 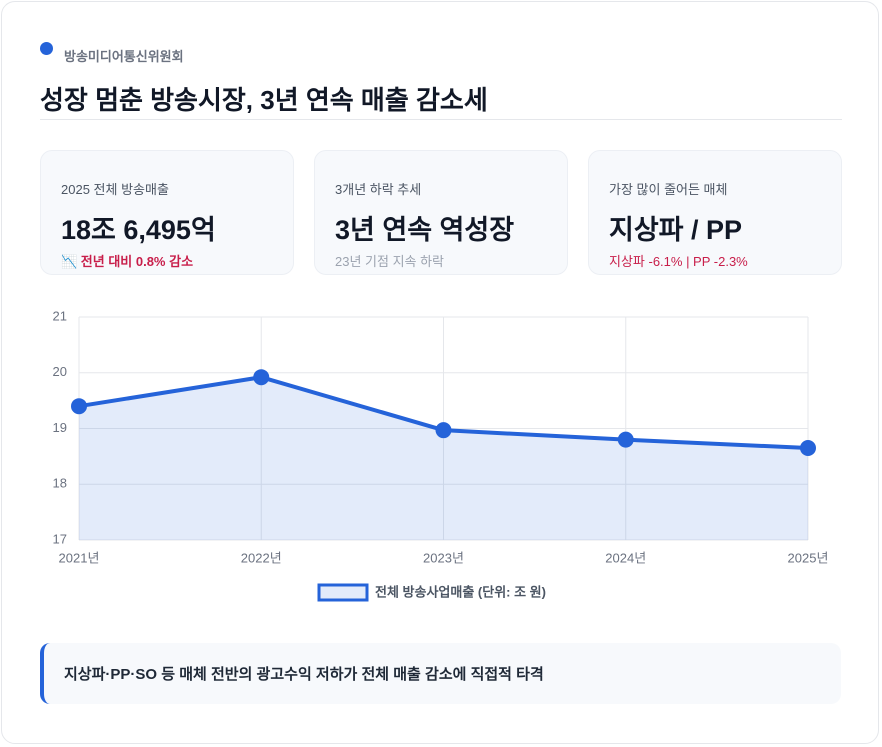 What do you see at coordinates (441, 119) in the screenshot?
I see `divider` at bounding box center [441, 119].